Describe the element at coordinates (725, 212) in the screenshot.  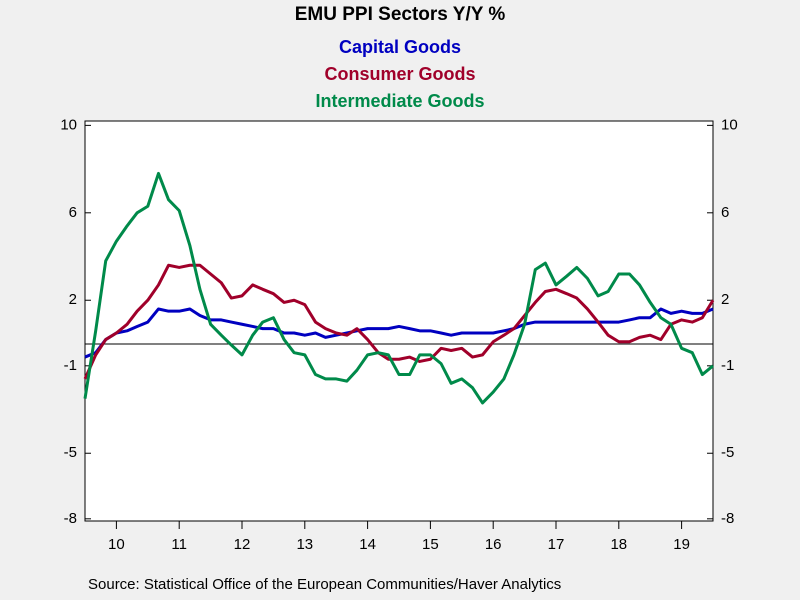
I see `y2-tick-label: 6` at that location.